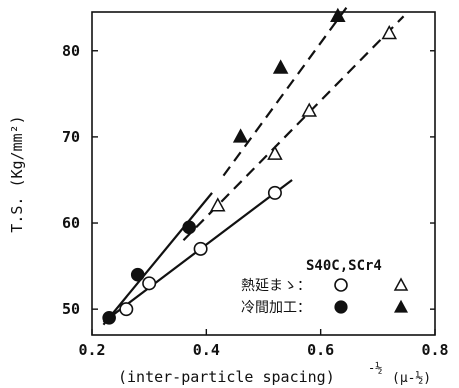  What do you see at coordinates (71, 309) in the screenshot?
I see `y-tick-label: 50` at bounding box center [71, 309].